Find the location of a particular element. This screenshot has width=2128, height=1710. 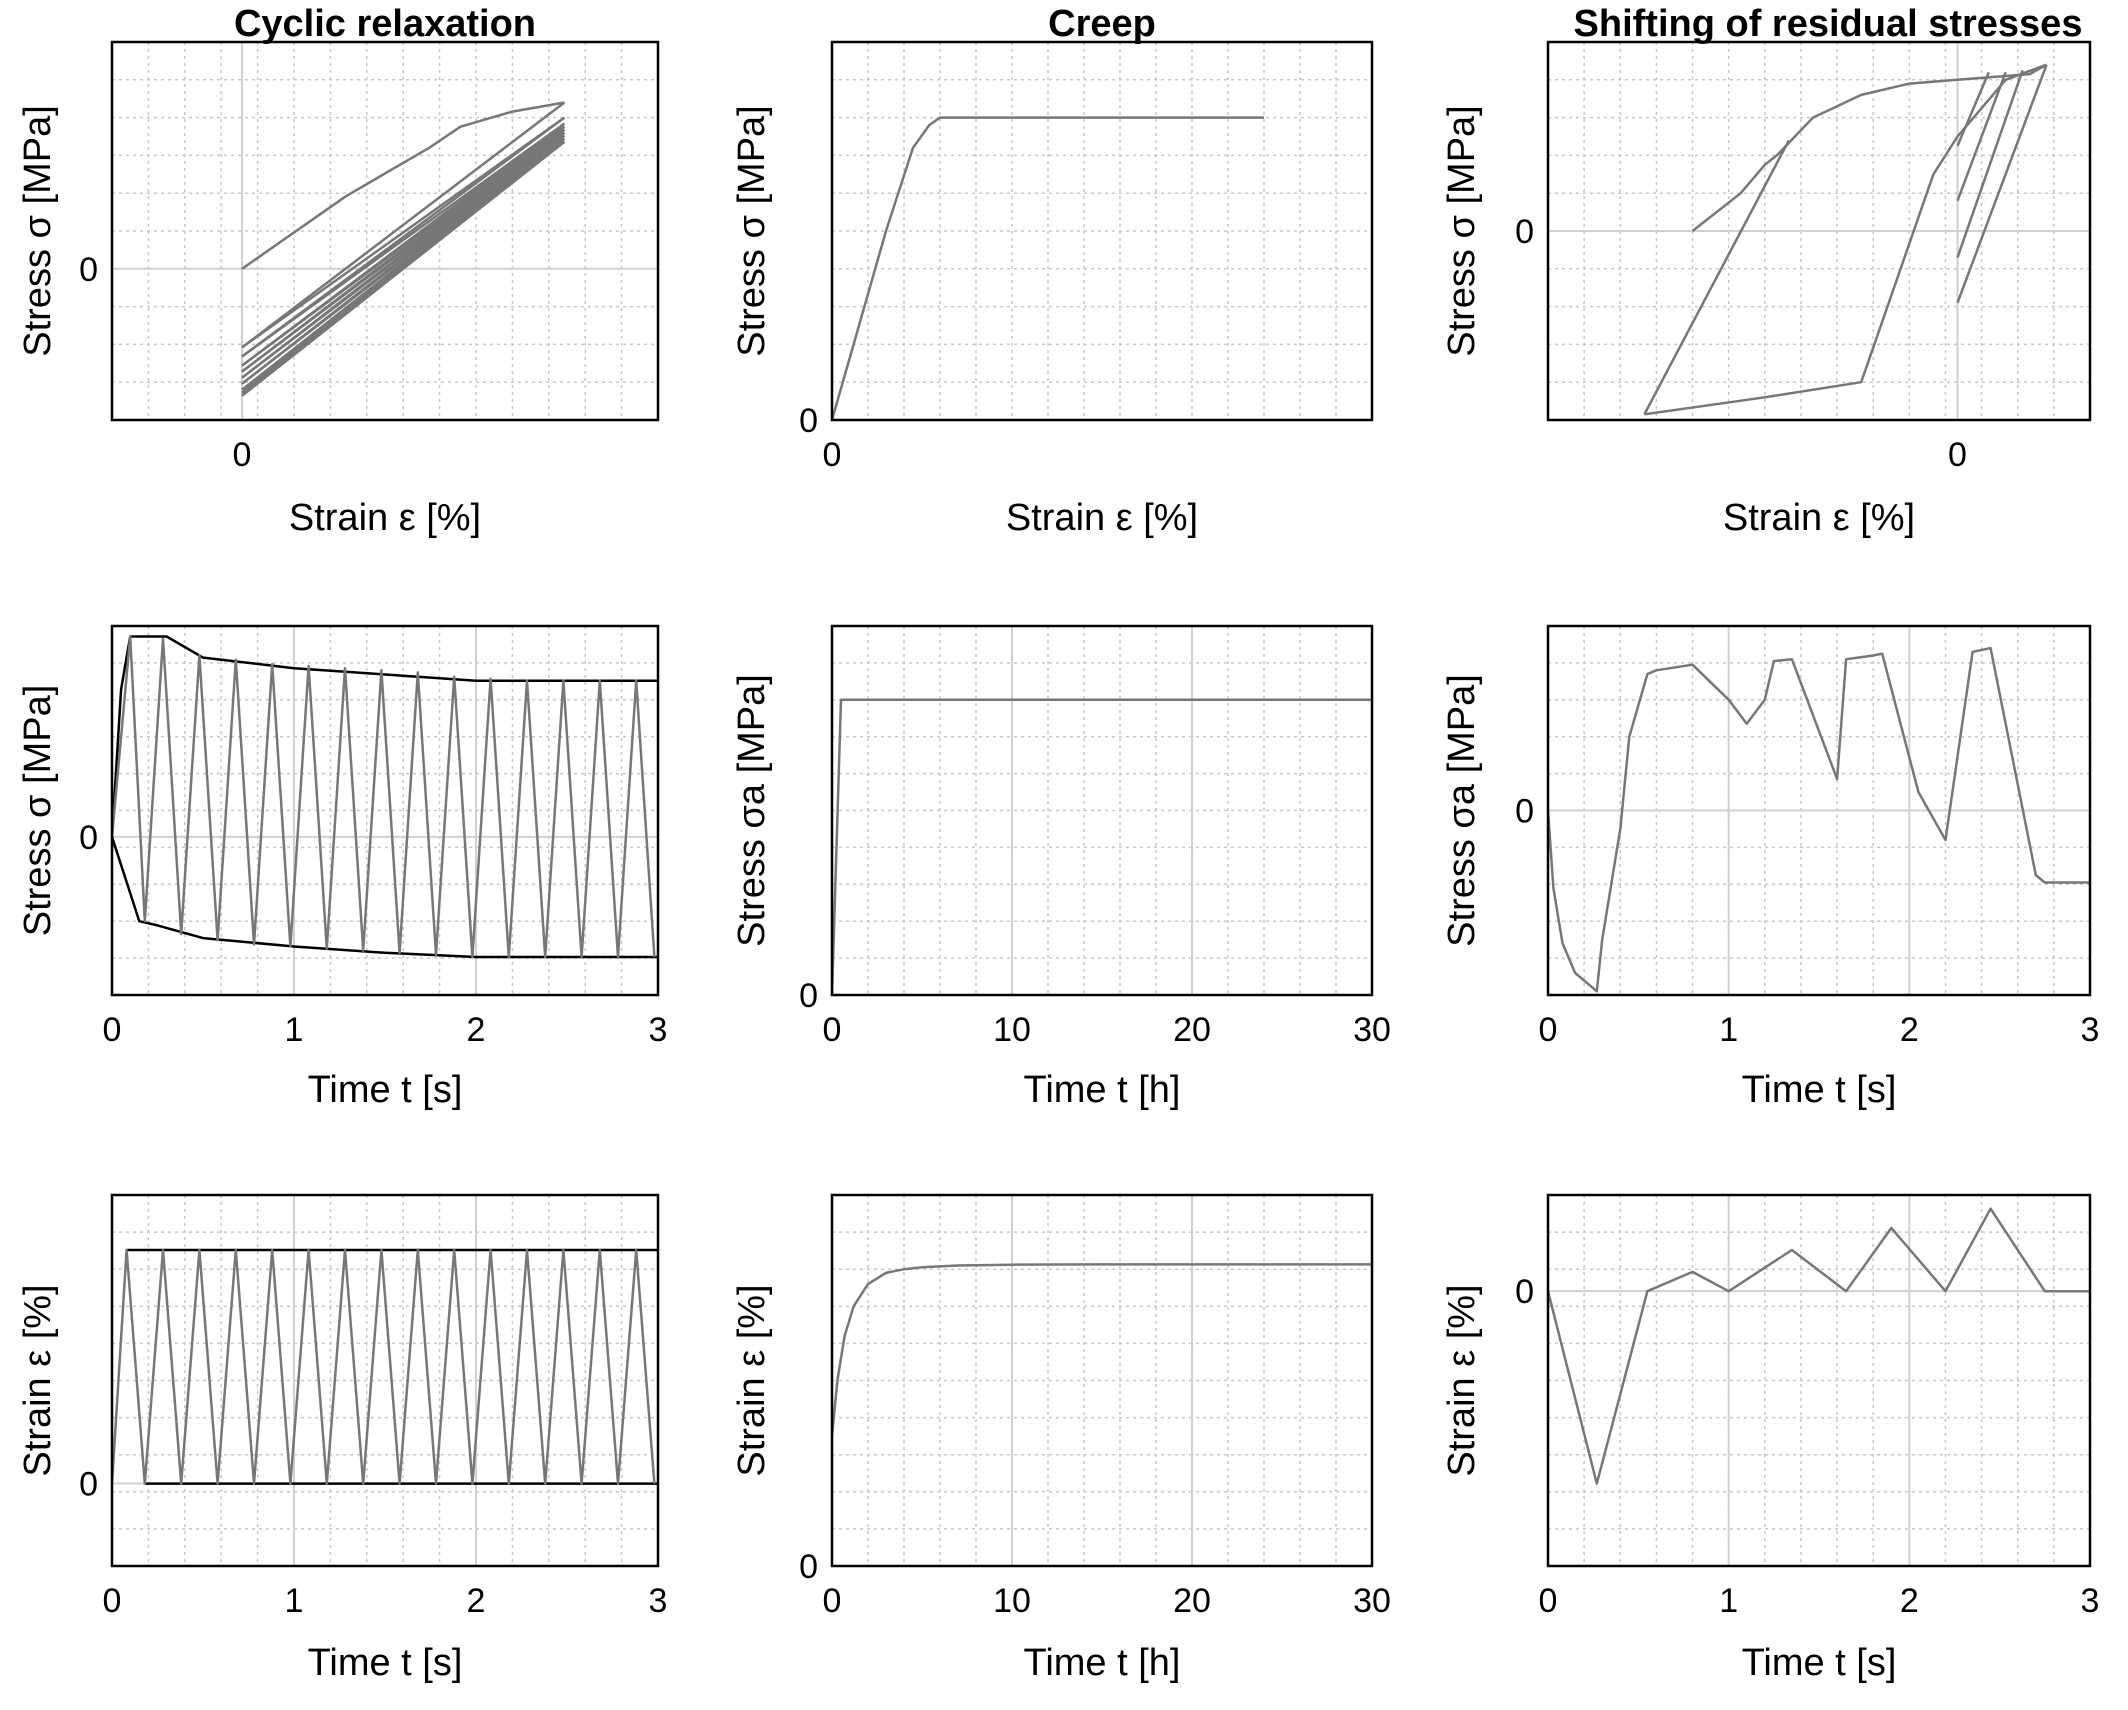

panel-sr-strain-time: 0 1 2 3 0 Time t [s] Strain ε [%] is located at coordinates (1770, 1438).